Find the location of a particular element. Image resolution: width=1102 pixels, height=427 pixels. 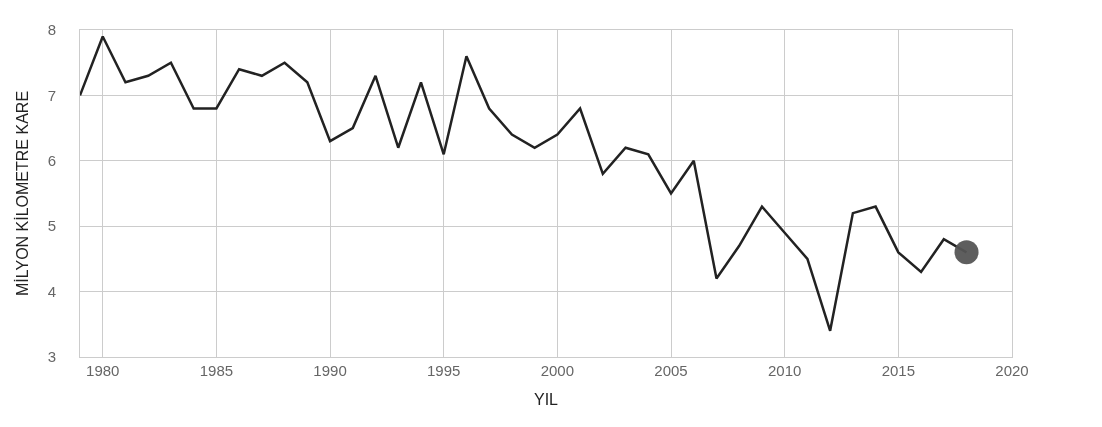

x-tick-label: 2000 is located at coordinates (557, 370).